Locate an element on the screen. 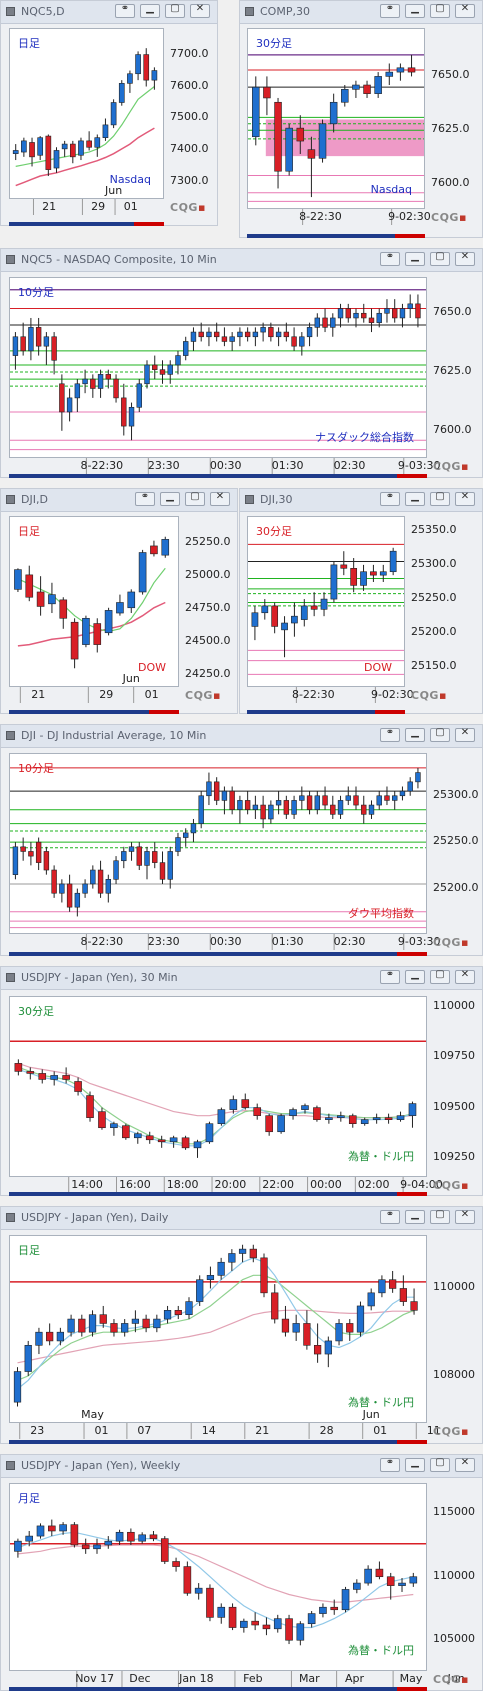 The image size is (483, 1691). plot-area: 日足 DOW Jun is located at coordinates (94, 601).